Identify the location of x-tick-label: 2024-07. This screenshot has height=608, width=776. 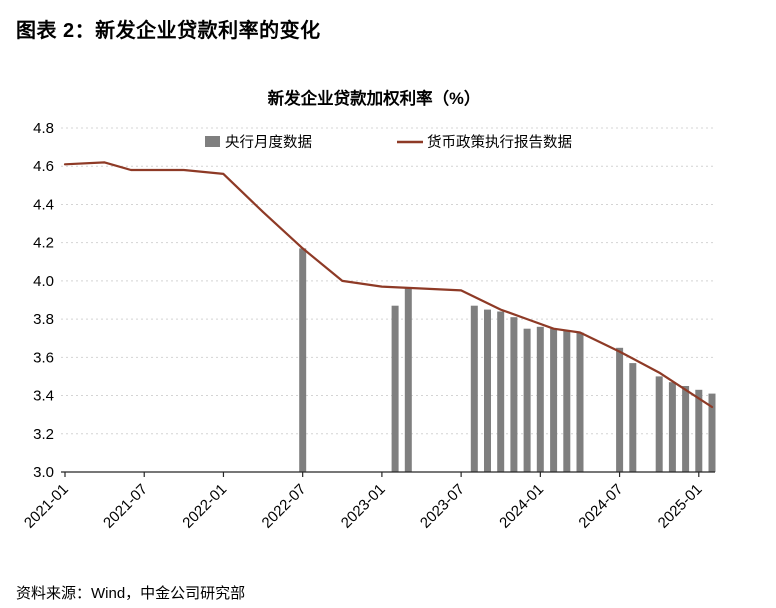
(600, 506).